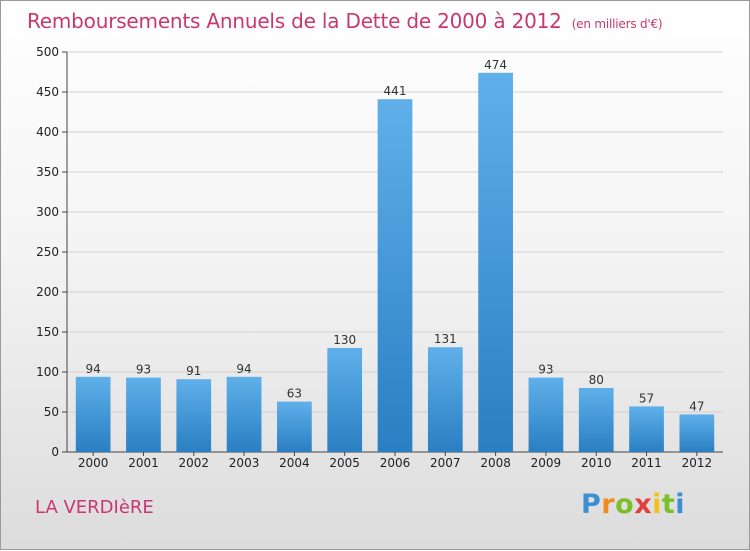  What do you see at coordinates (608, 504) in the screenshot?
I see `logo-letter: r` at bounding box center [608, 504].